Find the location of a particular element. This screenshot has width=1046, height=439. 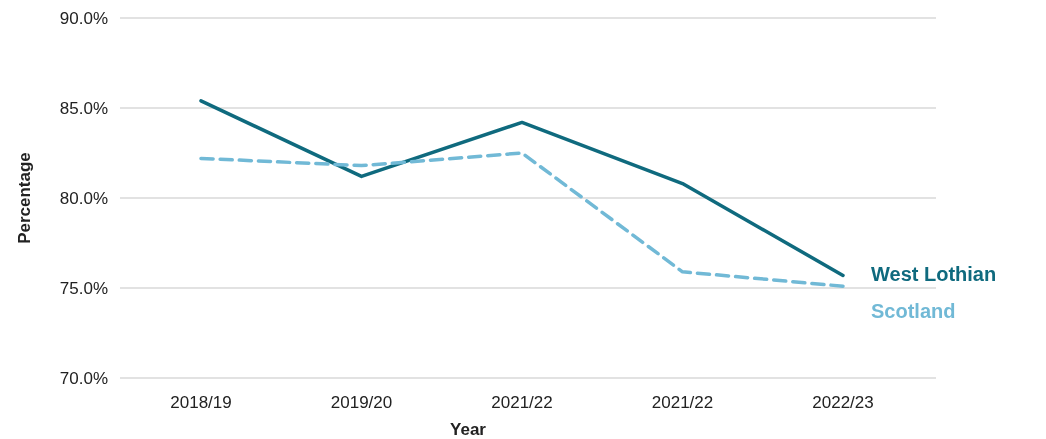

series-label: West Lothian is located at coordinates (934, 274).